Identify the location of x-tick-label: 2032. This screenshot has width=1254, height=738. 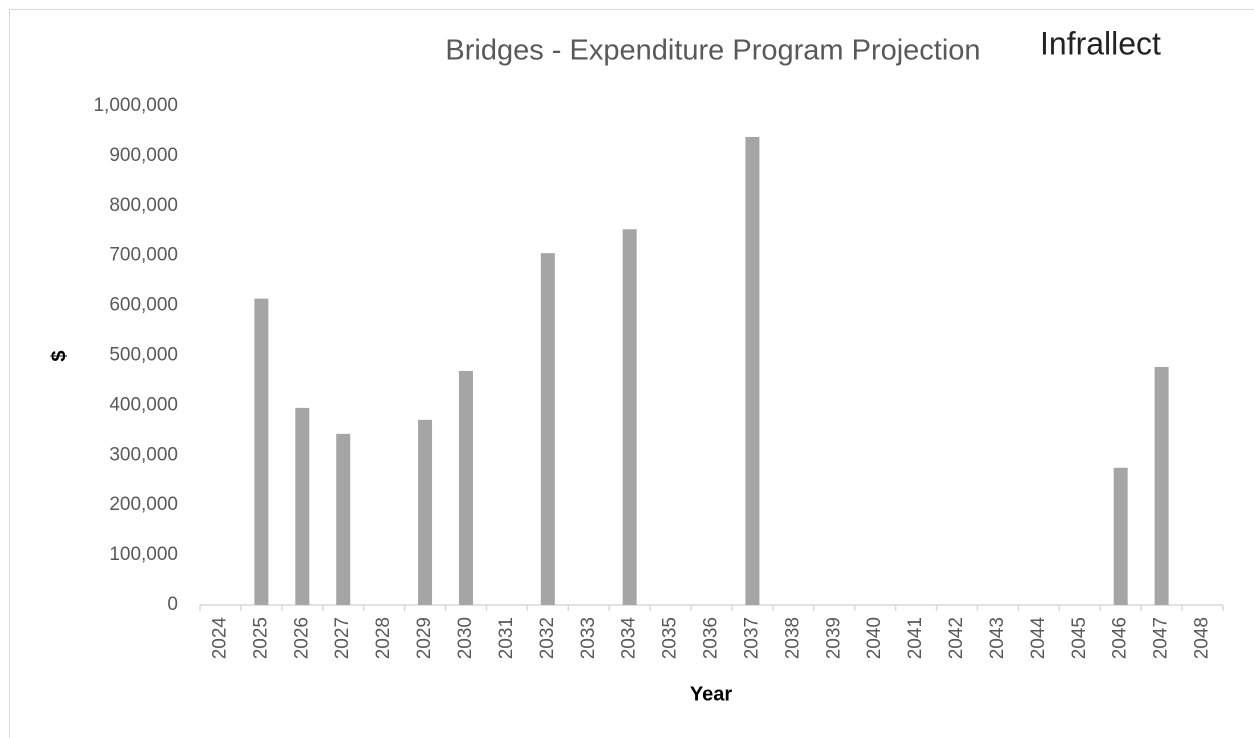
(547, 638).